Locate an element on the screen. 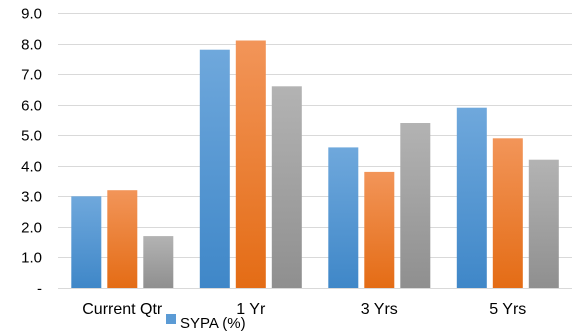 The height and width of the screenshot is (333, 579). x-category-label: 1 Yr is located at coordinates (251, 309).